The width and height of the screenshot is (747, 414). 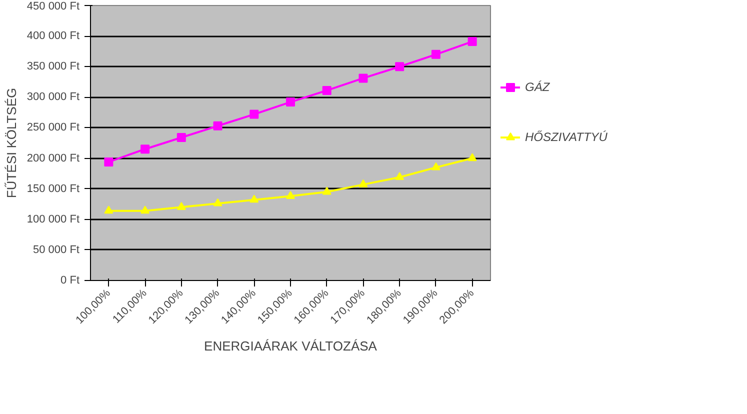 What do you see at coordinates (70, 280) in the screenshot?
I see `y-tick-label: 0 Ft` at bounding box center [70, 280].